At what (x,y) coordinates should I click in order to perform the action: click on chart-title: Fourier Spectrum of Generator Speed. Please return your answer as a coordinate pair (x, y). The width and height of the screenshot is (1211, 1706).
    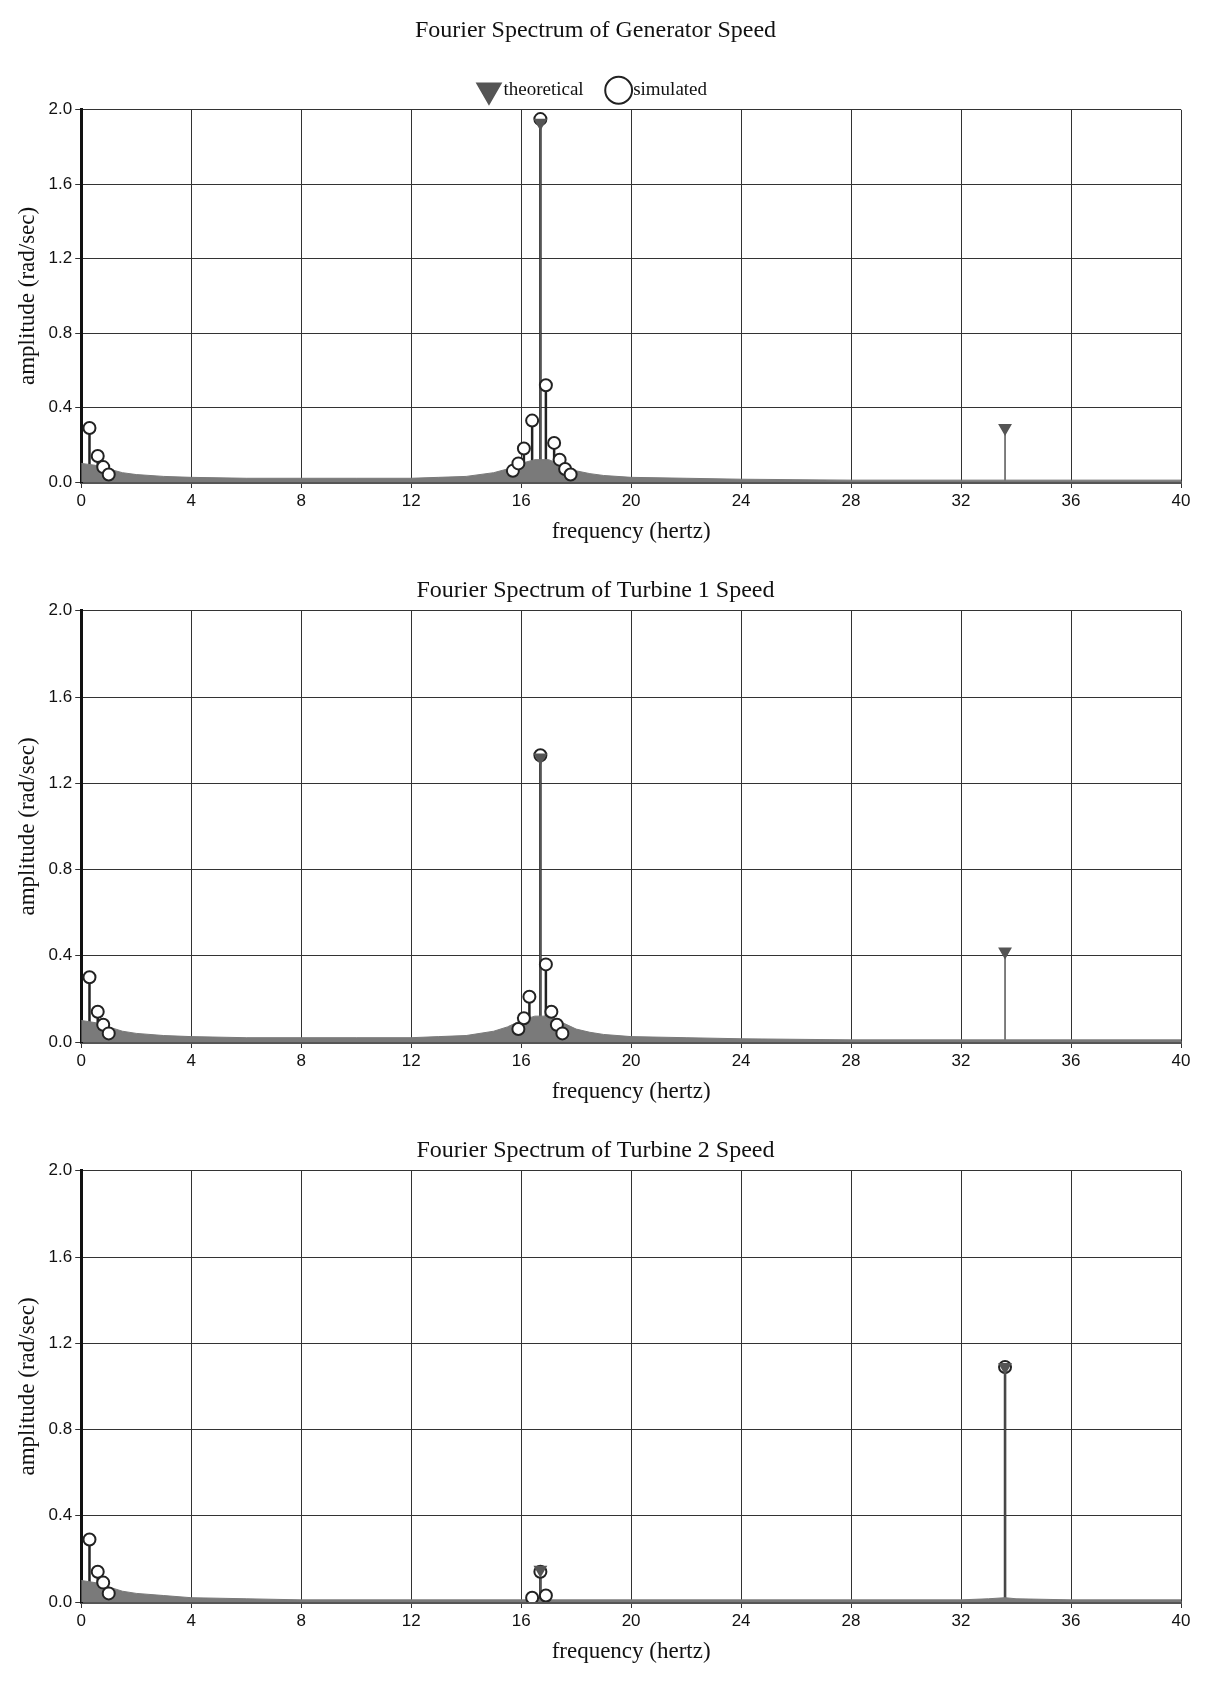
    Looking at the image, I should click on (595, 28).